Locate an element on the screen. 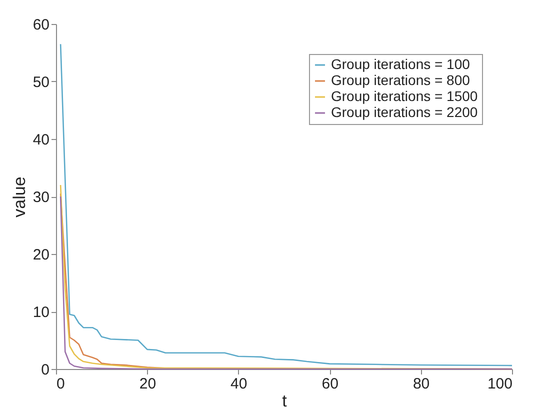 Image resolution: width=544 pixels, height=408 pixels. x-tick-label: 60 is located at coordinates (330, 384).